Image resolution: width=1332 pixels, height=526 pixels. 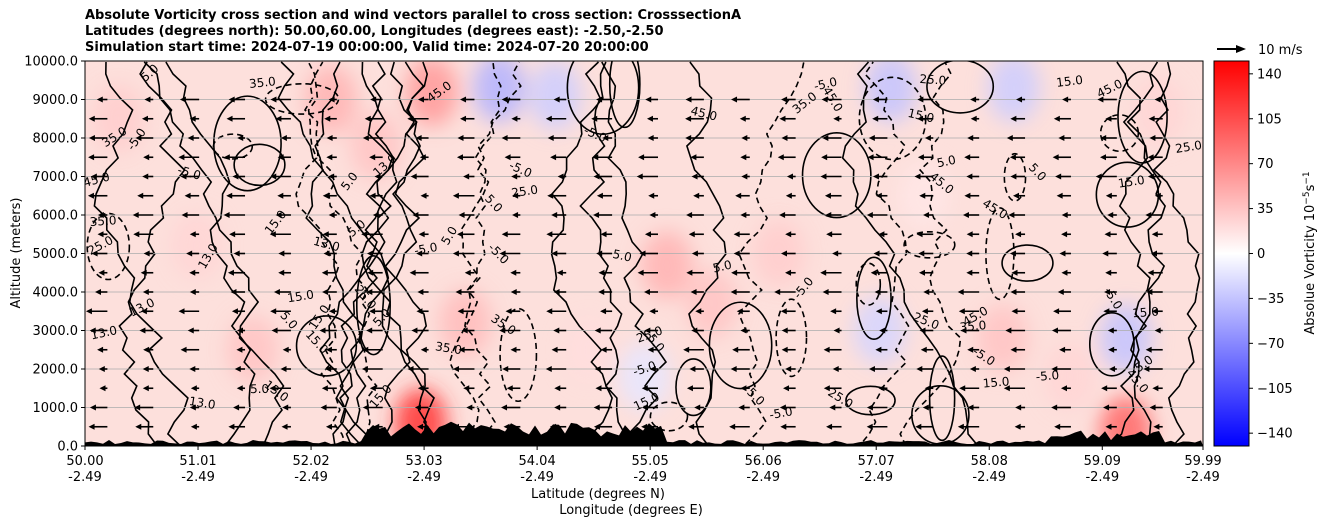 I want to click on x-tick-label-latitude: 57.07, so click(x=876, y=461).